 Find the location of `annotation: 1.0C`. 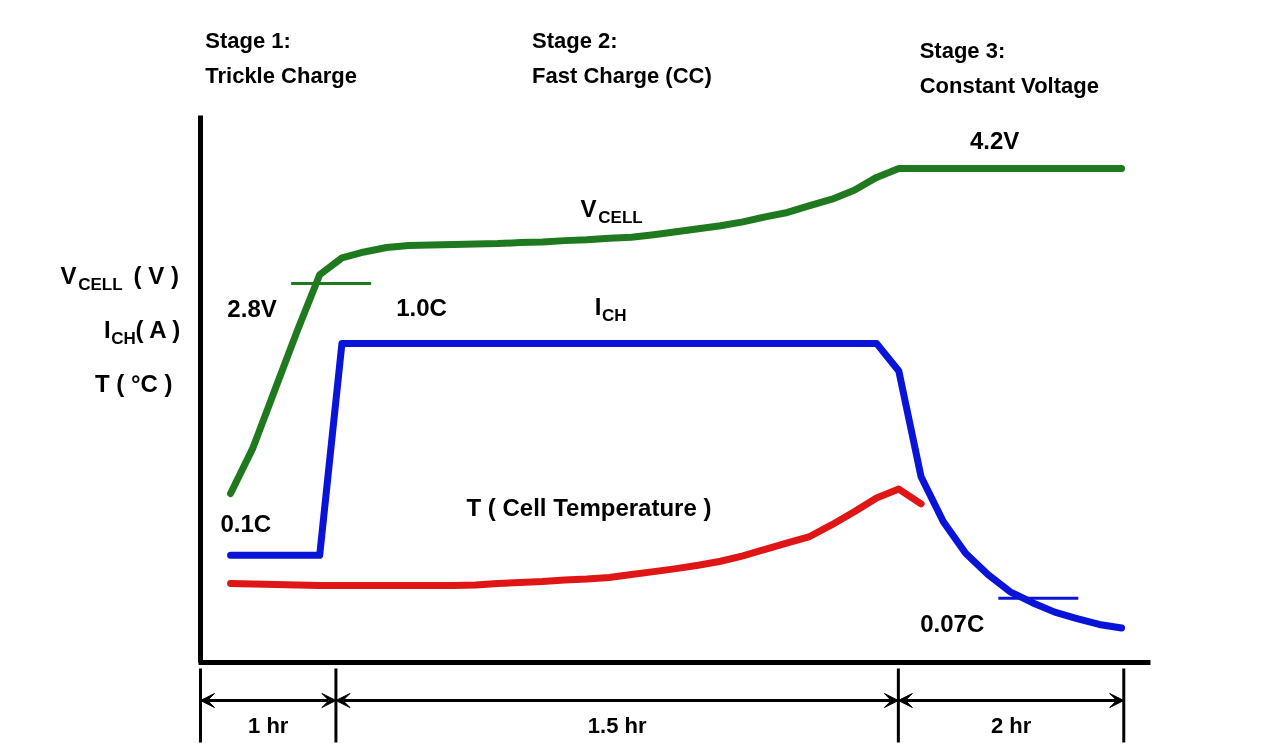

annotation: 1.0C is located at coordinates (421, 307).